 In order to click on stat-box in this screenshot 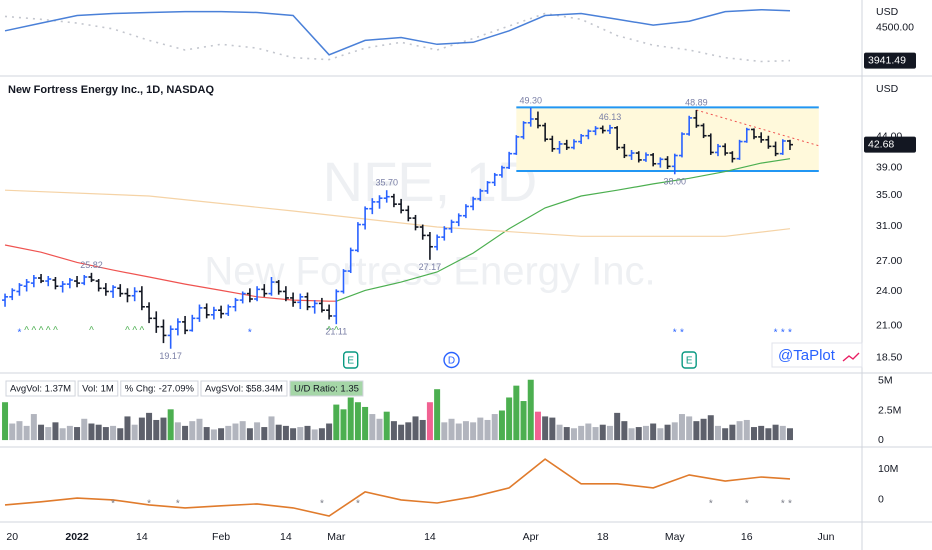, I will do `click(244, 388)`.